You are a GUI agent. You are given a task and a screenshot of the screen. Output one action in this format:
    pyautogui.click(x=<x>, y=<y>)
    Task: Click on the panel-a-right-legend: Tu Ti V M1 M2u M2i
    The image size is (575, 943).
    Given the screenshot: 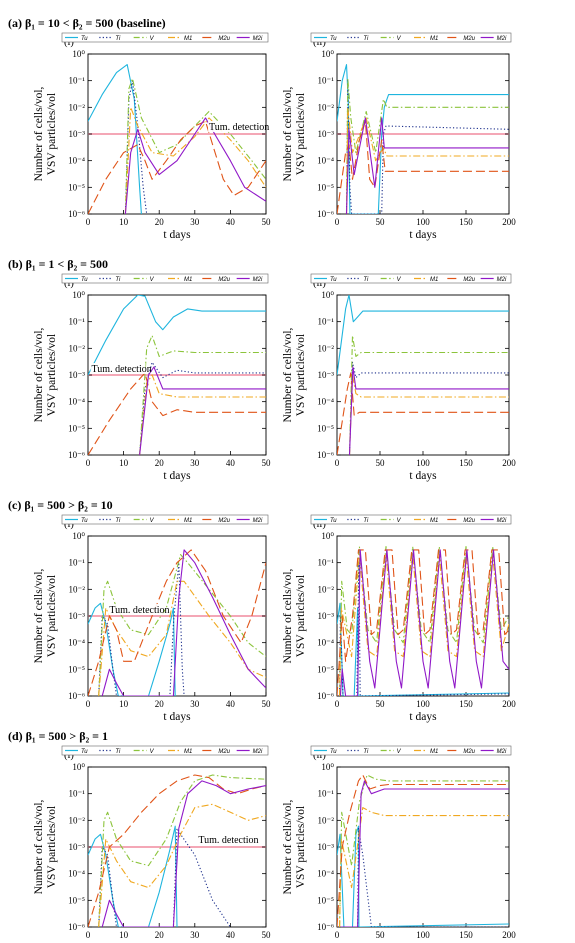 What is the action you would take?
    pyautogui.click(x=411, y=37)
    